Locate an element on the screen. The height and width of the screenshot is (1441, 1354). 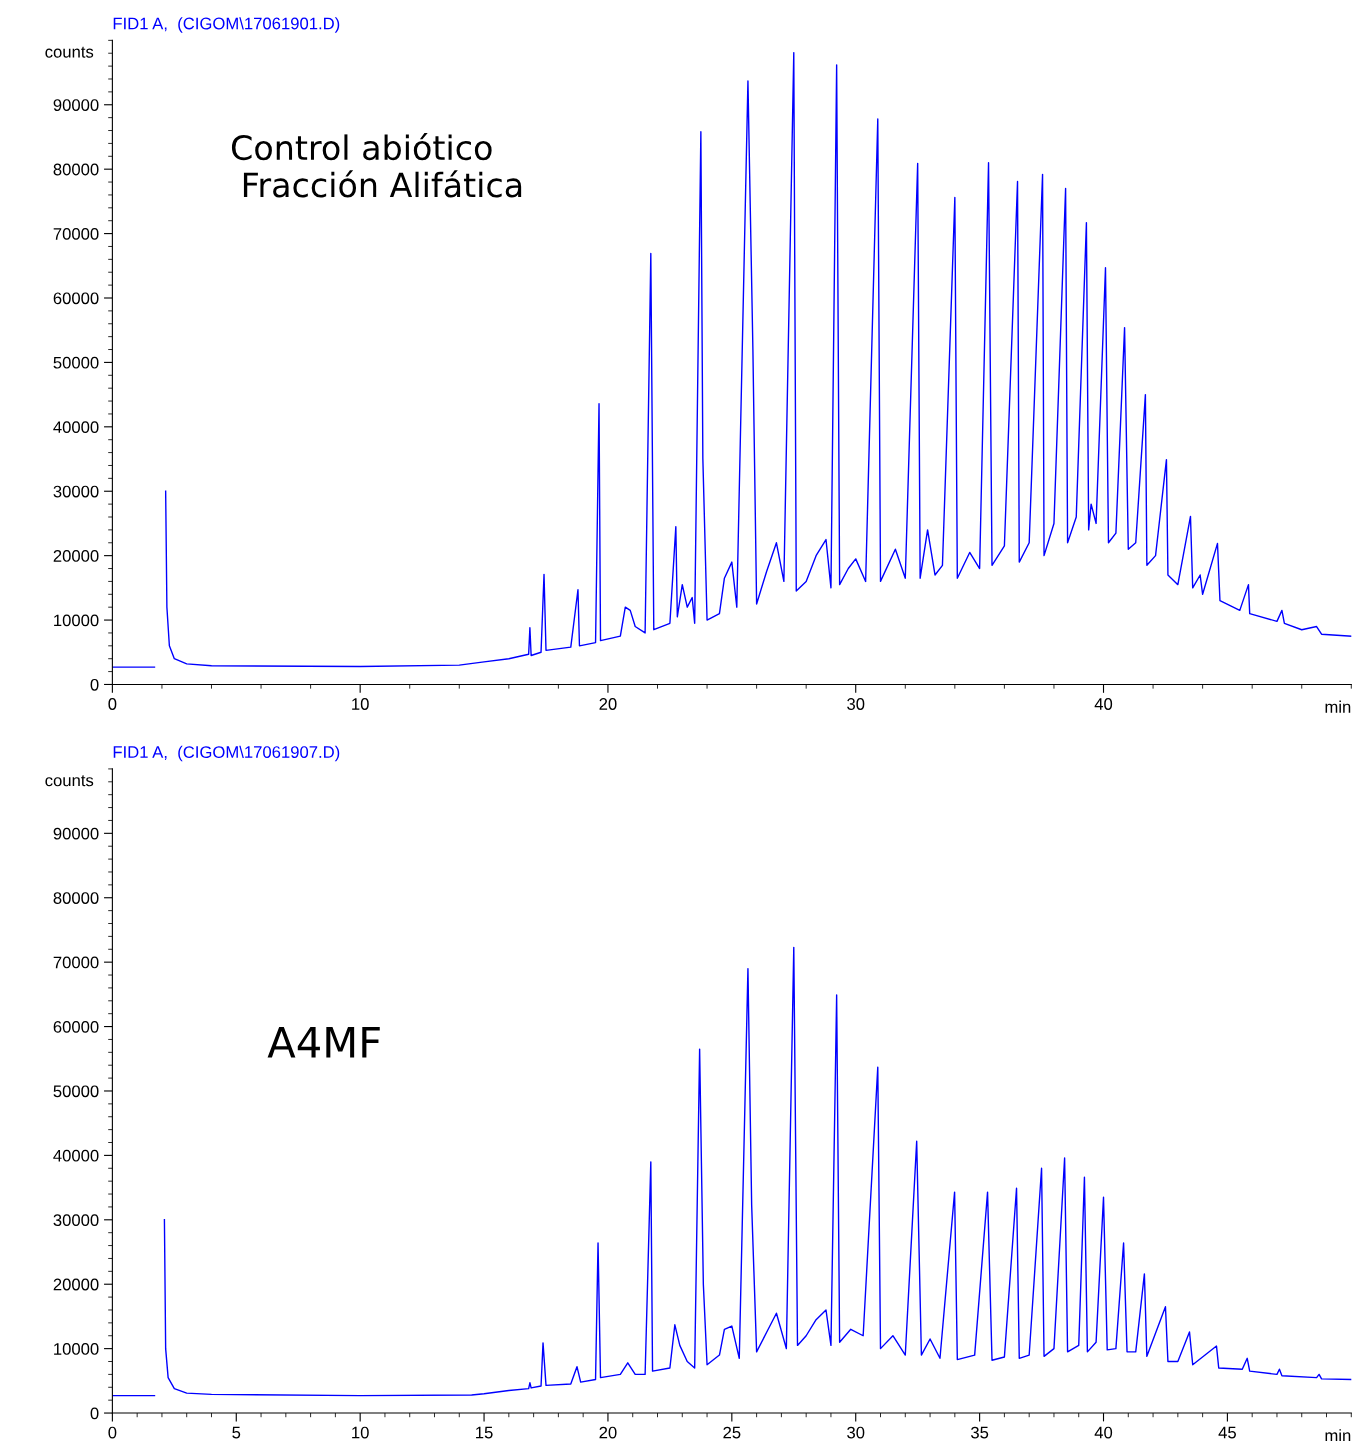
x-tick-label: 25 is located at coordinates (732, 1432).